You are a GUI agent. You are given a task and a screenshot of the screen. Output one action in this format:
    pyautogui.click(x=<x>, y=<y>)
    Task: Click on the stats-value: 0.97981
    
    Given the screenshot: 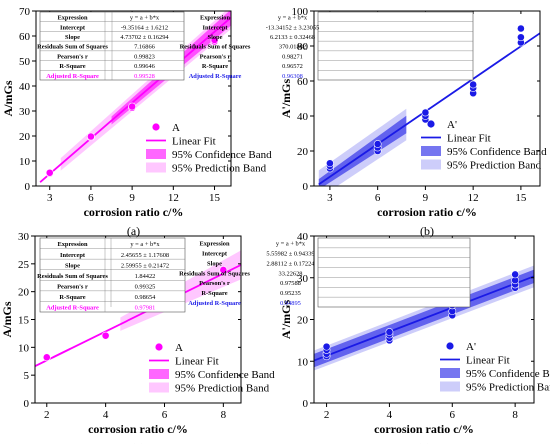 What is the action you would take?
    pyautogui.click(x=145, y=308)
    